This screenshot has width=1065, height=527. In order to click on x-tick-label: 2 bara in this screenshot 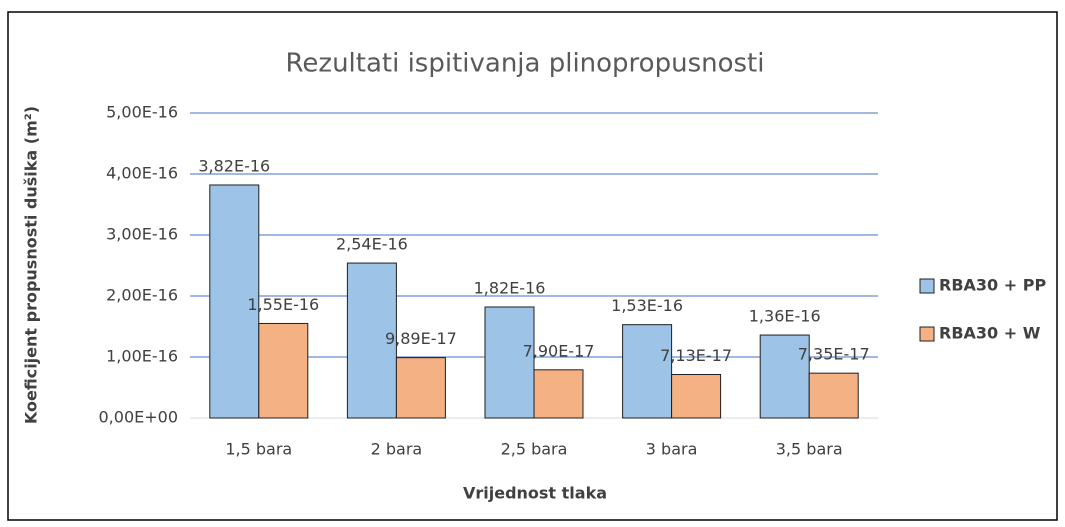, I will do `click(397, 449)`.